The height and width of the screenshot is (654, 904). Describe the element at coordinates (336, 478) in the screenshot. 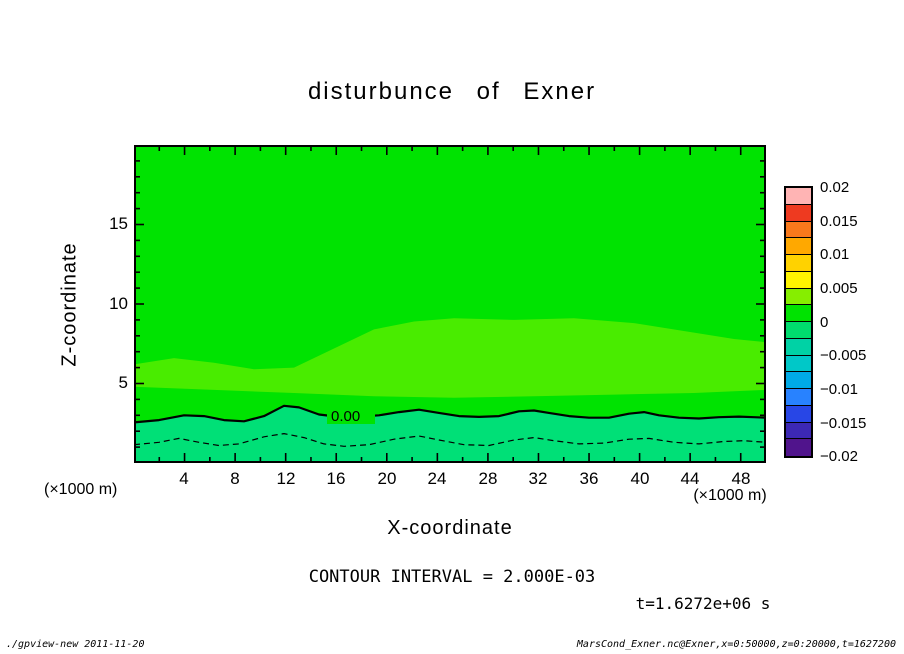

I see `x-tick-label: 16` at that location.